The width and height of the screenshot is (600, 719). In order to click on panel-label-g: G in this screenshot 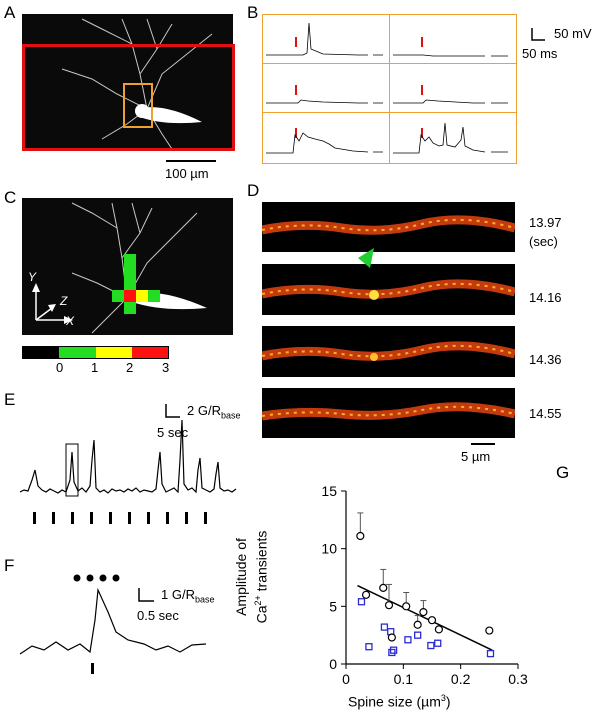, I will do `click(563, 472)`.